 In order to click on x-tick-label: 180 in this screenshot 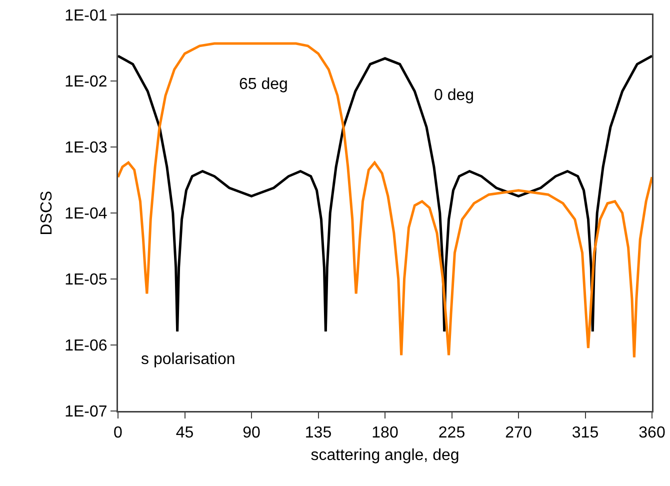, I will do `click(385, 433)`.